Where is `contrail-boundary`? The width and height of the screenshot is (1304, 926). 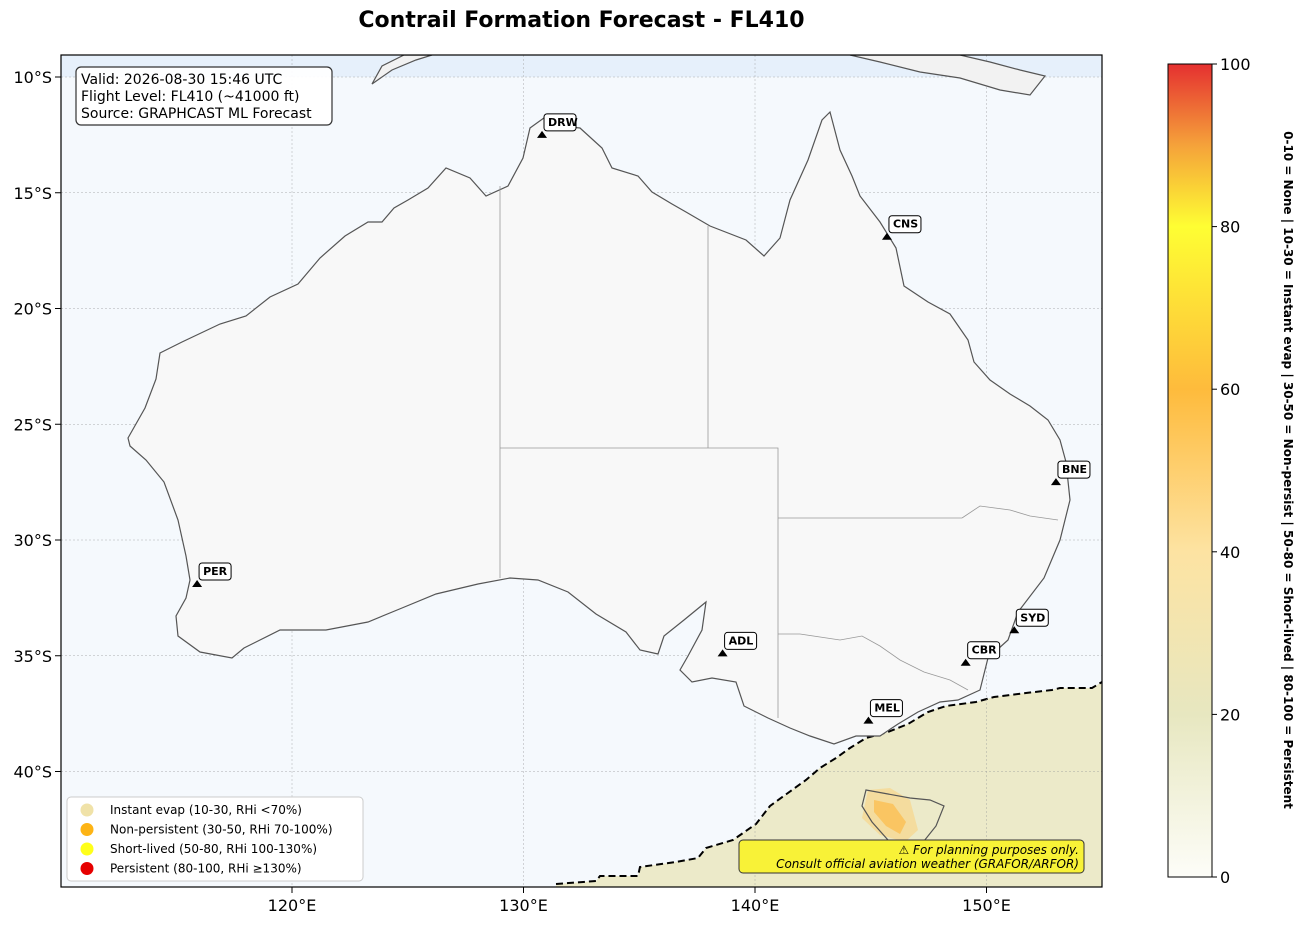 contrail-boundary is located at coordinates (828, 783).